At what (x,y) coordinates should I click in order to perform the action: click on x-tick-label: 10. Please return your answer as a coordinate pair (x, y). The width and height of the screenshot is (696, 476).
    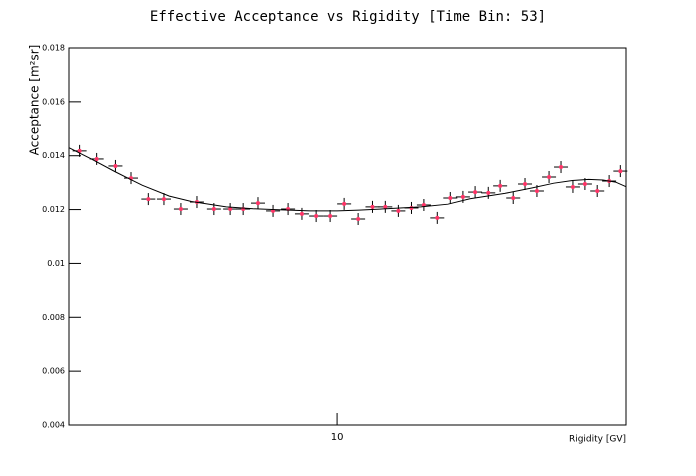
    Looking at the image, I should click on (337, 437).